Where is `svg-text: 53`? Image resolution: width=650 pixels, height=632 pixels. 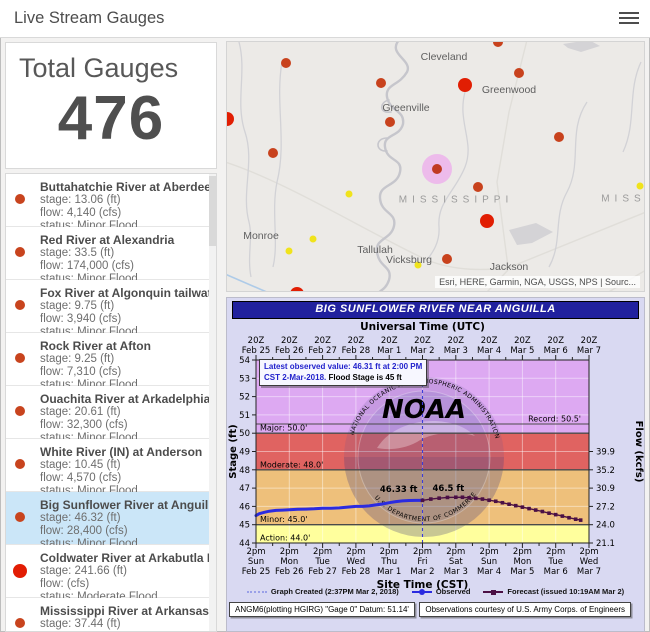 svg-text: 53 is located at coordinates (244, 379).